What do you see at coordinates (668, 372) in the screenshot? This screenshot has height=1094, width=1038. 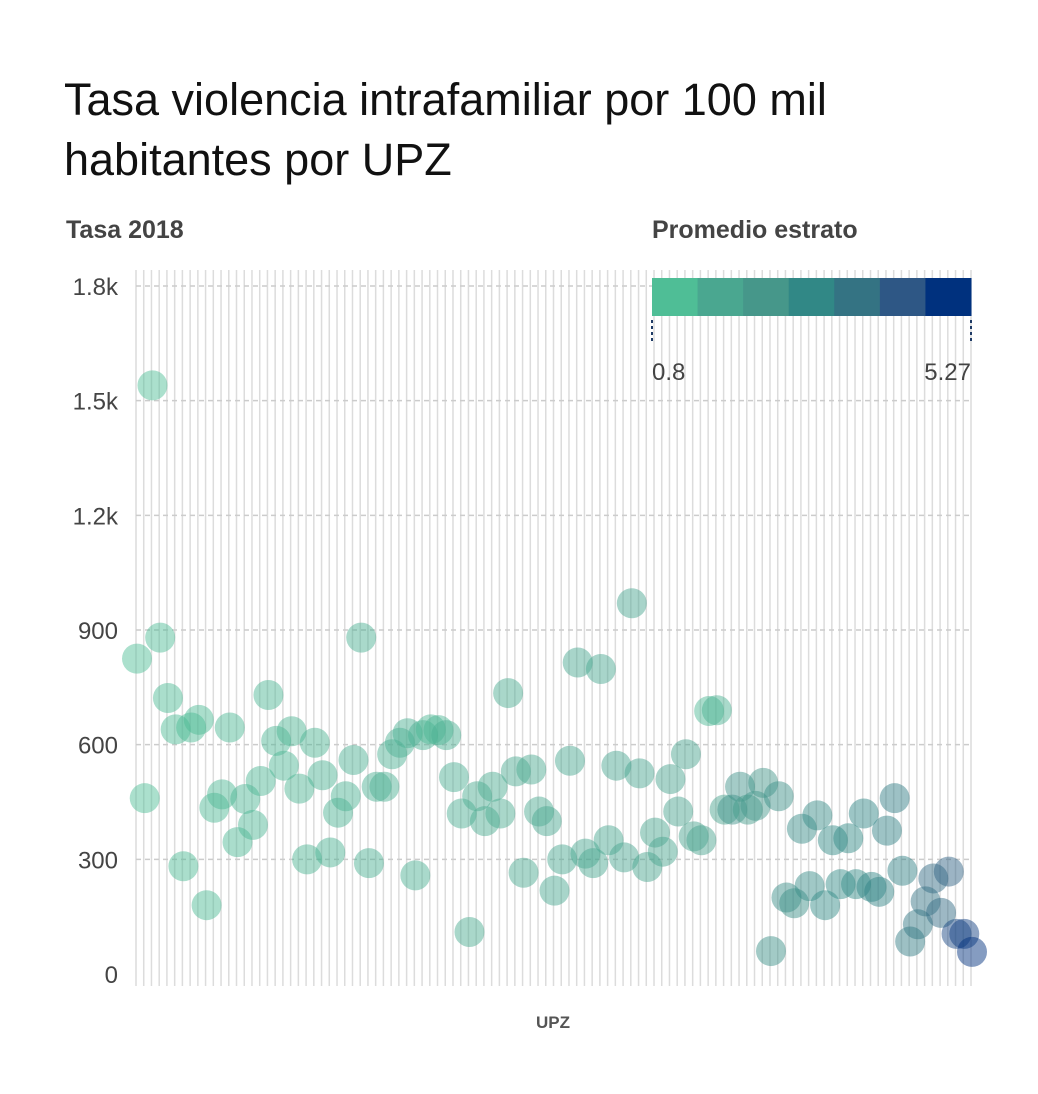 I see `legend-min-label: 0.8` at bounding box center [668, 372].